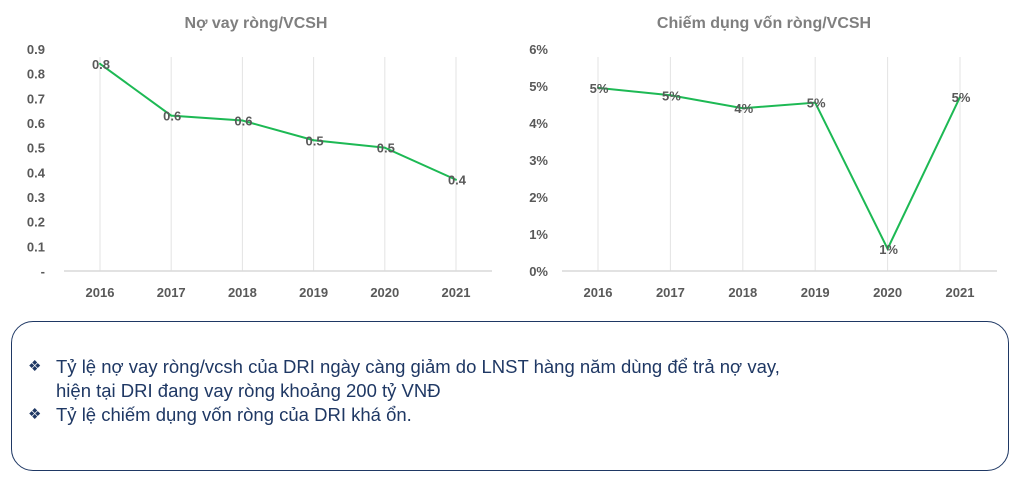  Describe the element at coordinates (43, 271) in the screenshot. I see `y-tick-label: -` at that location.